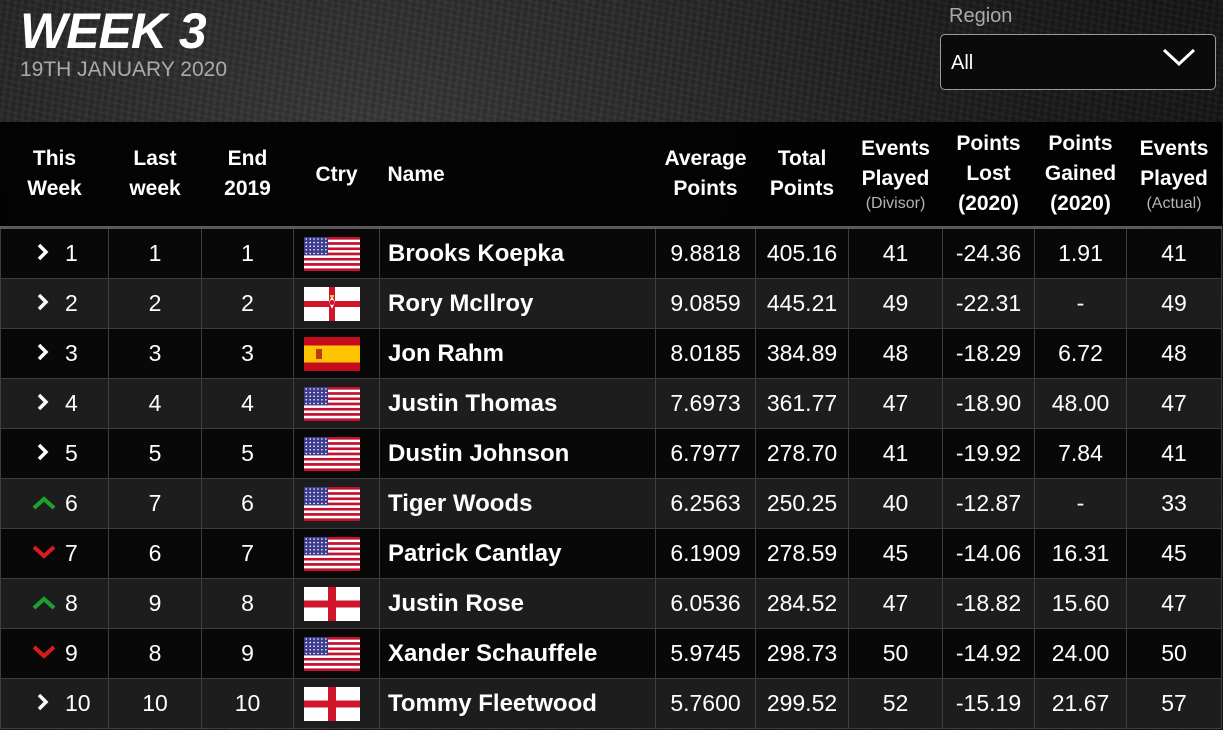 This screenshot has height=730, width=1223. What do you see at coordinates (705, 553) in the screenshot?
I see `average-points: 6.1909` at bounding box center [705, 553].